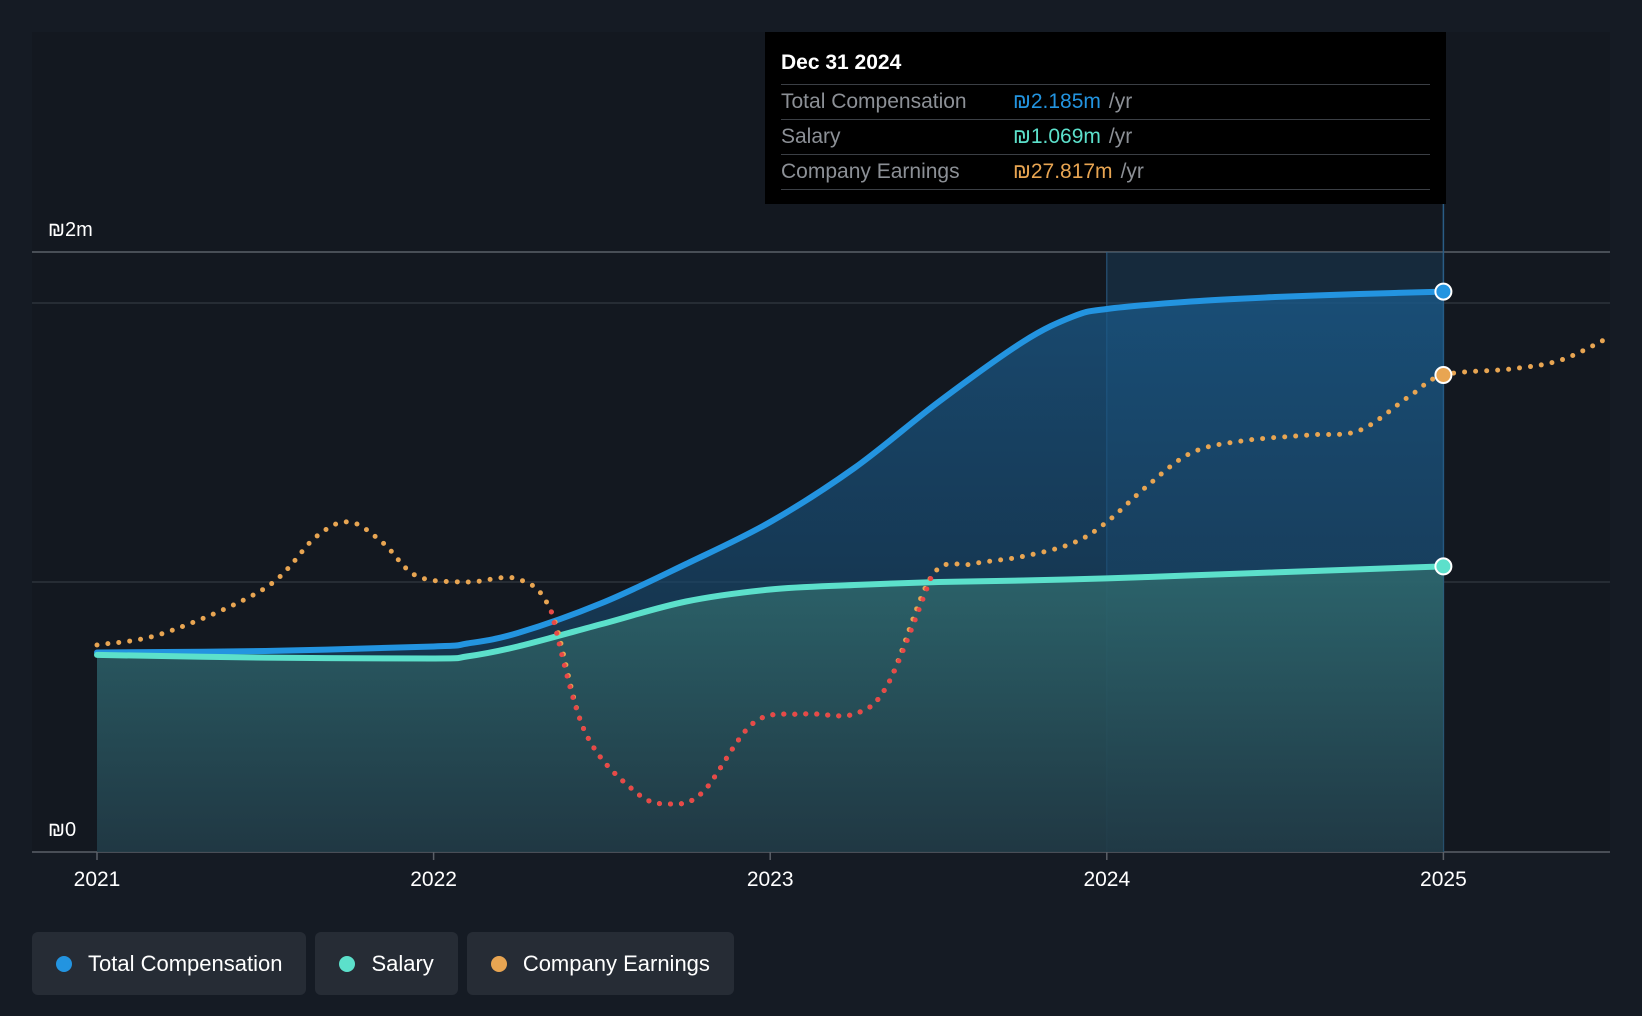 The image size is (1642, 1016). What do you see at coordinates (741, 690) in the screenshot?
I see `company-earnings-negative-line` at bounding box center [741, 690].